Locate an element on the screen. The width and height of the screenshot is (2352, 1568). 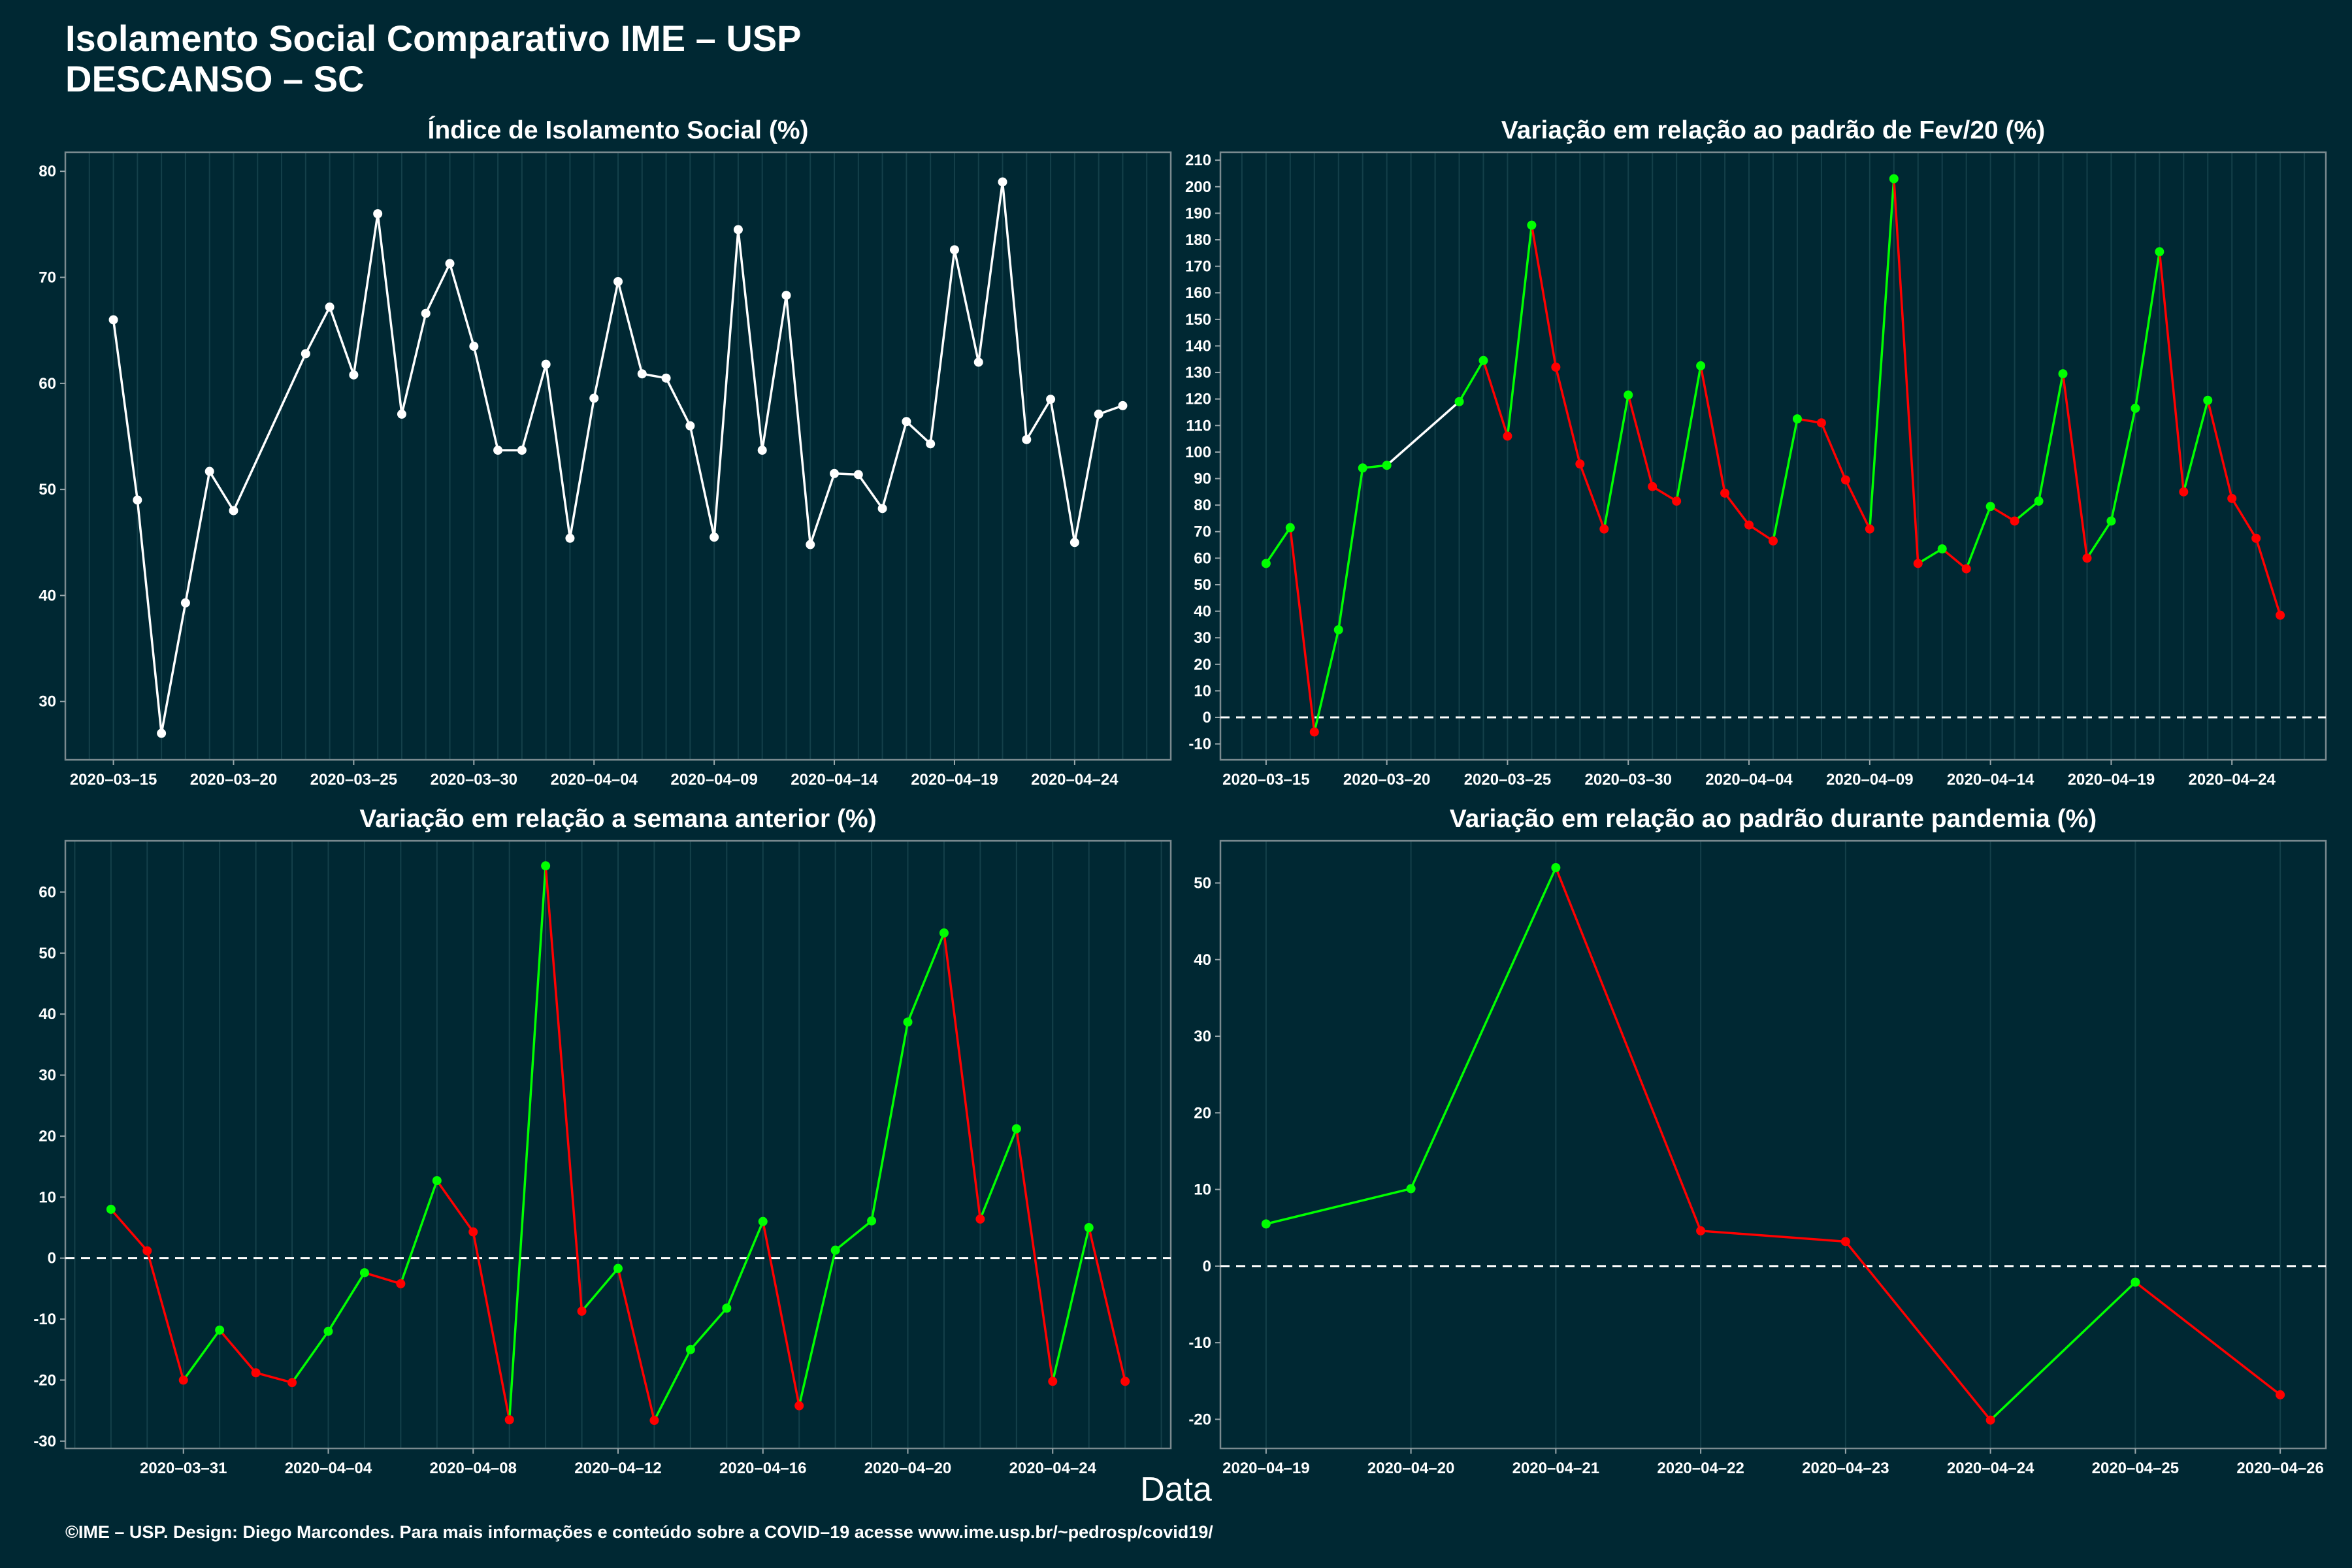
x-tick-label: 2020–04–16 is located at coordinates (762, 1468).